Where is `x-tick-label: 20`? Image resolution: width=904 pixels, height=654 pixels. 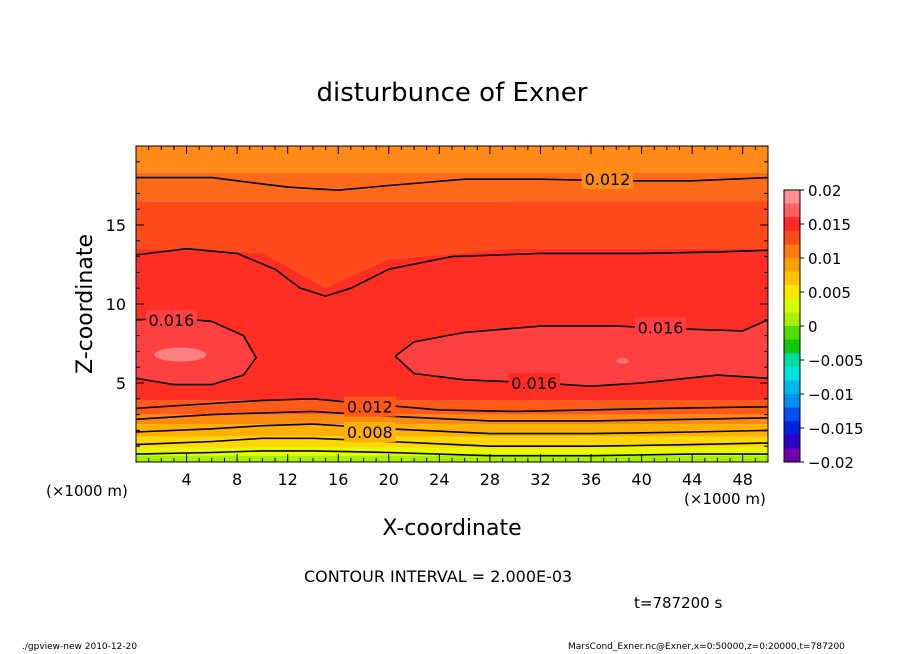
x-tick-label: 20 is located at coordinates (389, 479).